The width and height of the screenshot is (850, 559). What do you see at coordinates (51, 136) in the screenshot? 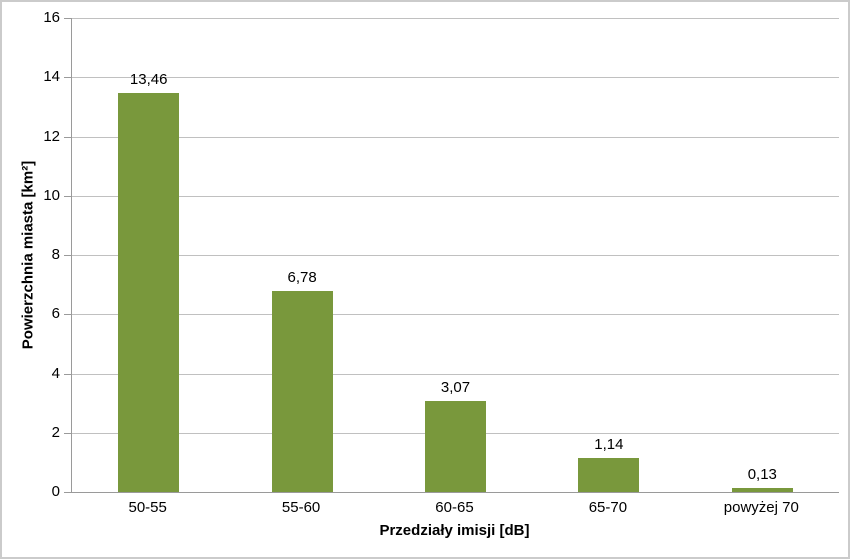
I see `y-tick-label: 12` at bounding box center [51, 136].